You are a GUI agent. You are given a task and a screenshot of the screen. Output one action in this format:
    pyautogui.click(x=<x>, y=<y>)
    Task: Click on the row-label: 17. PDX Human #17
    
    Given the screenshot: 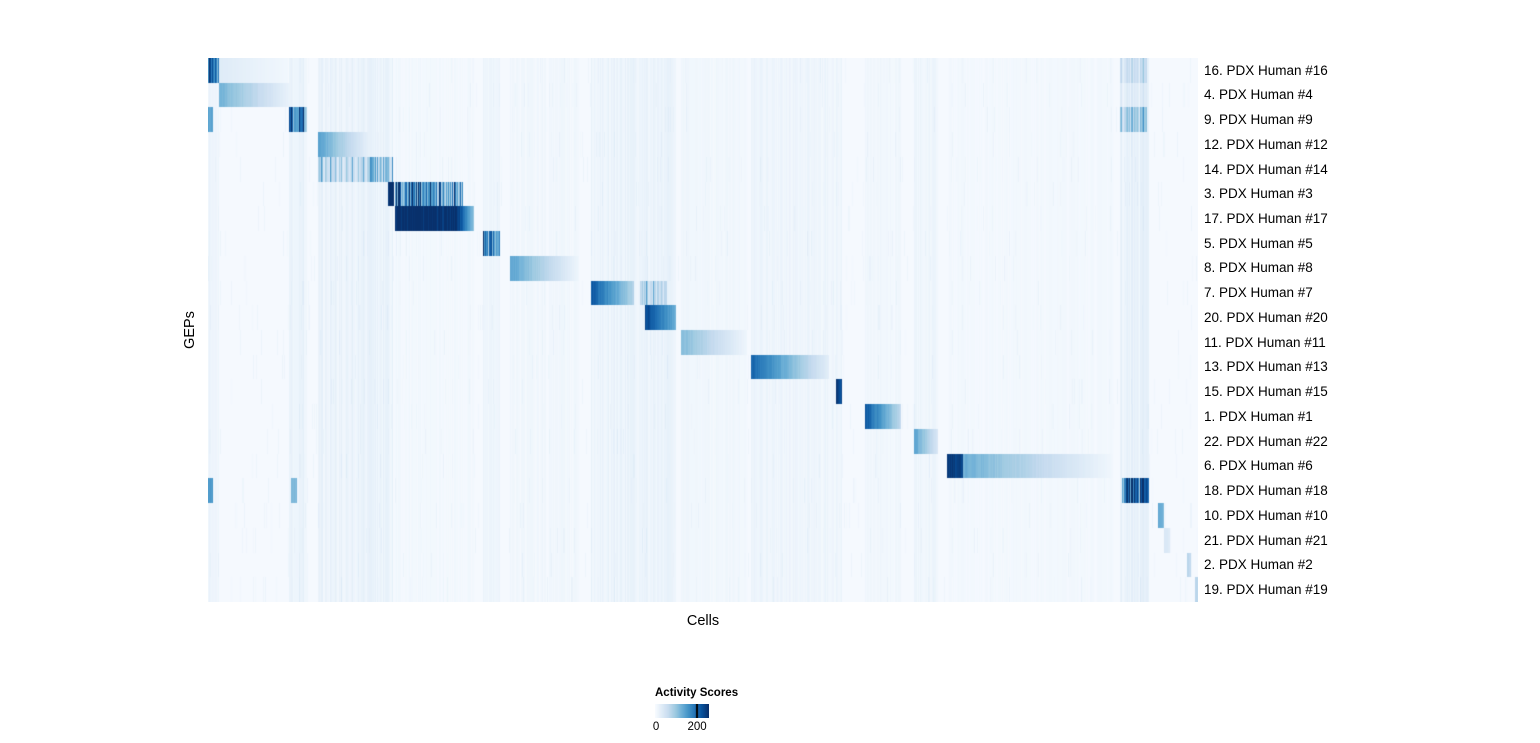 What is the action you would take?
    pyautogui.click(x=1266, y=219)
    